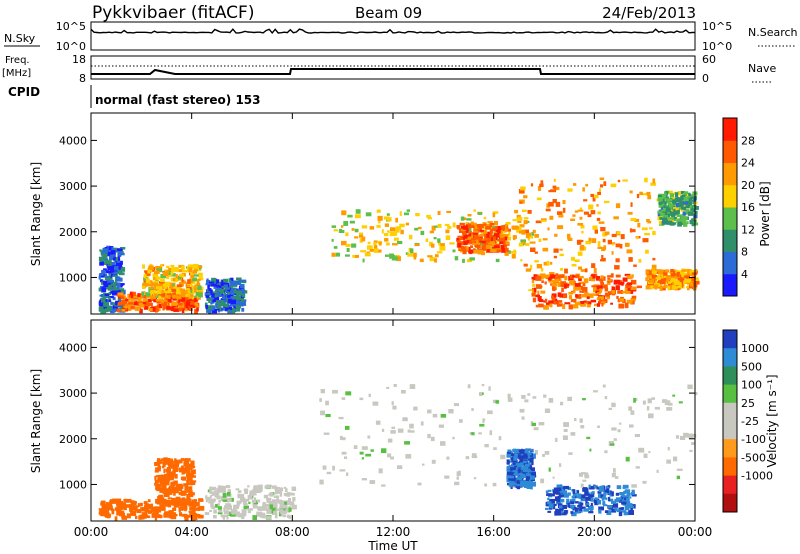  I want to click on nave-rtick-top: 60, so click(709, 59).